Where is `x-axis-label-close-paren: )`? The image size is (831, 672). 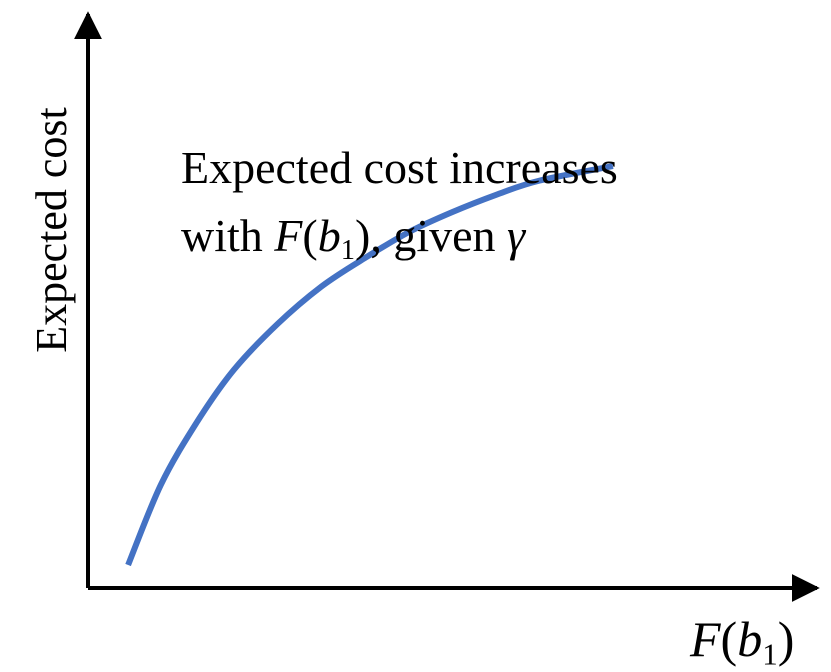 x-axis-label-close-paren: ) is located at coordinates (786, 639).